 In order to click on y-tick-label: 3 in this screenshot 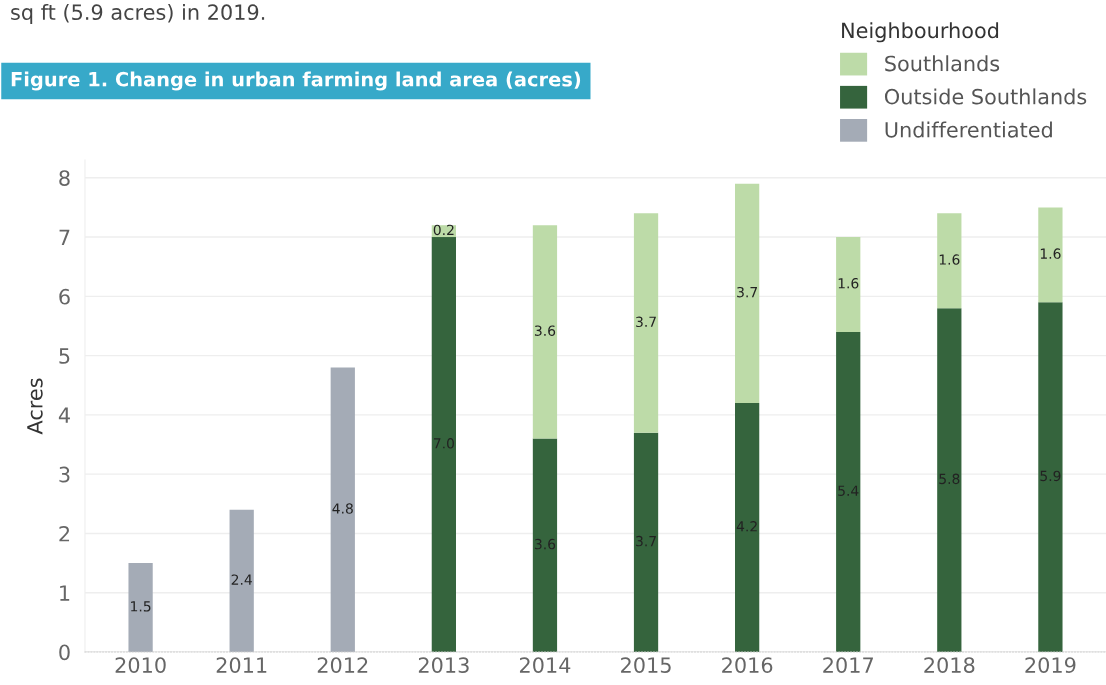, I will do `click(64, 474)`.